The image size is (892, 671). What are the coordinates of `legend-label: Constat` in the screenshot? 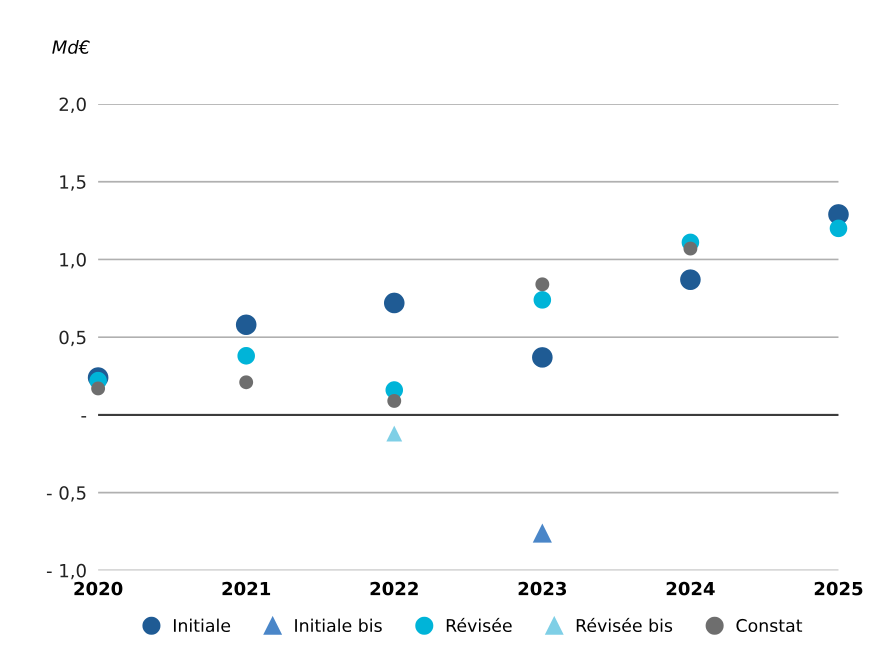 It's located at (769, 625).